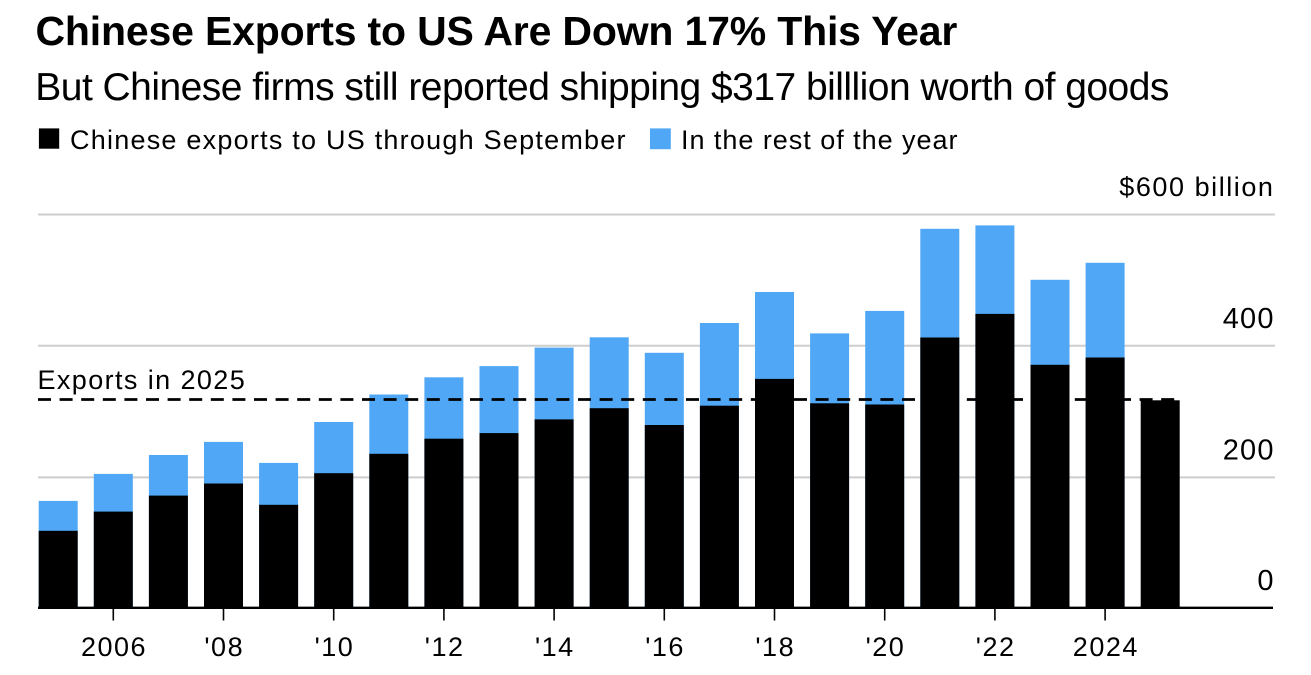 The width and height of the screenshot is (1311, 675). I want to click on svg-text: 0, so click(1265, 581).